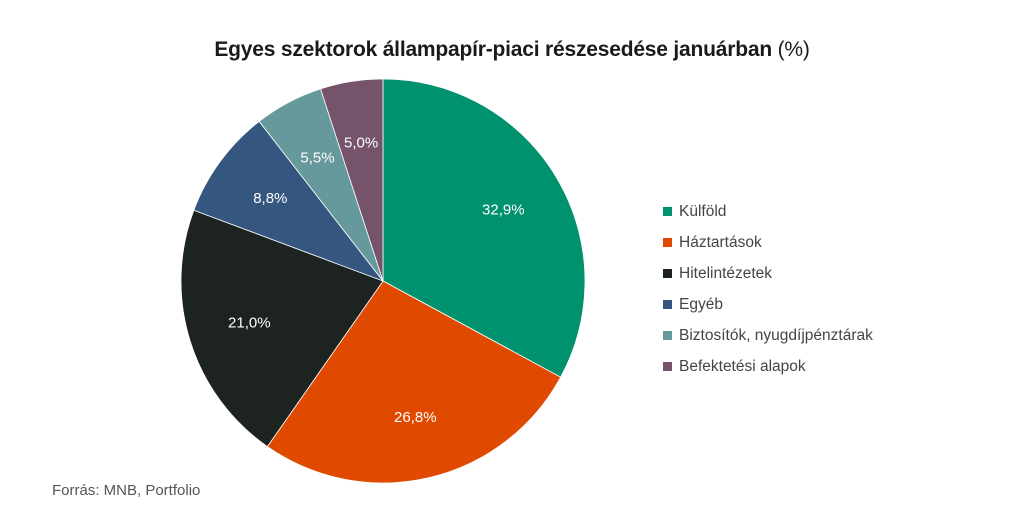 The height and width of the screenshot is (528, 1024). Describe the element at coordinates (776, 335) in the screenshot. I see `legend-label: Biztosítók, nyugdíjpénztárak` at that location.